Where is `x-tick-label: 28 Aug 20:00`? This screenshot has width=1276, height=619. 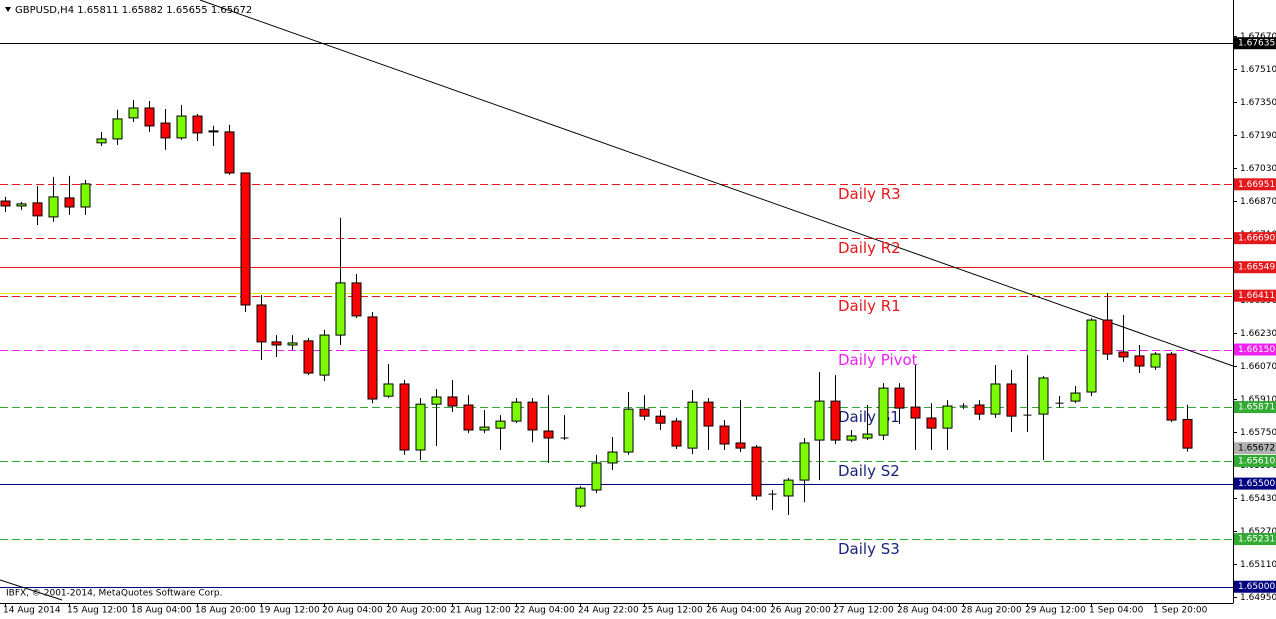
x-tick-label: 28 Aug 20:00 is located at coordinates (991, 611).